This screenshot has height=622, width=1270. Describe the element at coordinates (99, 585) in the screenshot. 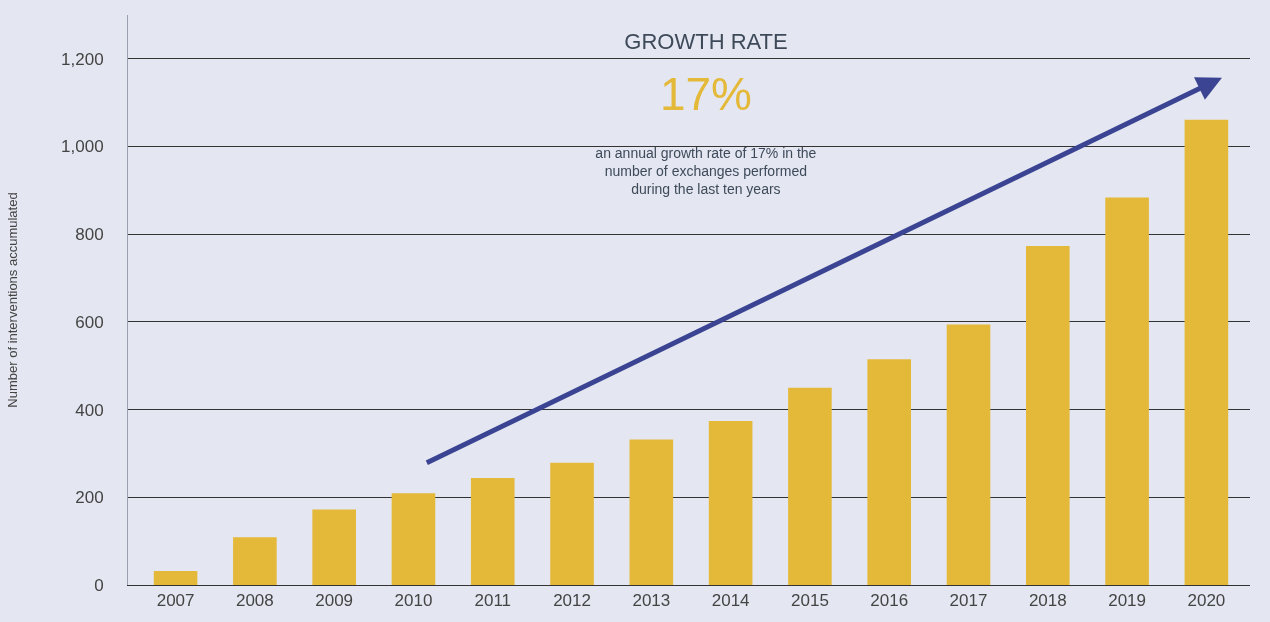

I see `y-tick-label: 0` at that location.